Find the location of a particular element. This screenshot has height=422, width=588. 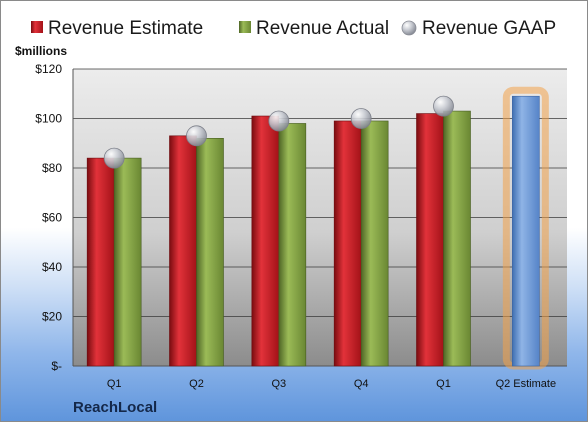

y-tick-label: $20 is located at coordinates (52, 317).